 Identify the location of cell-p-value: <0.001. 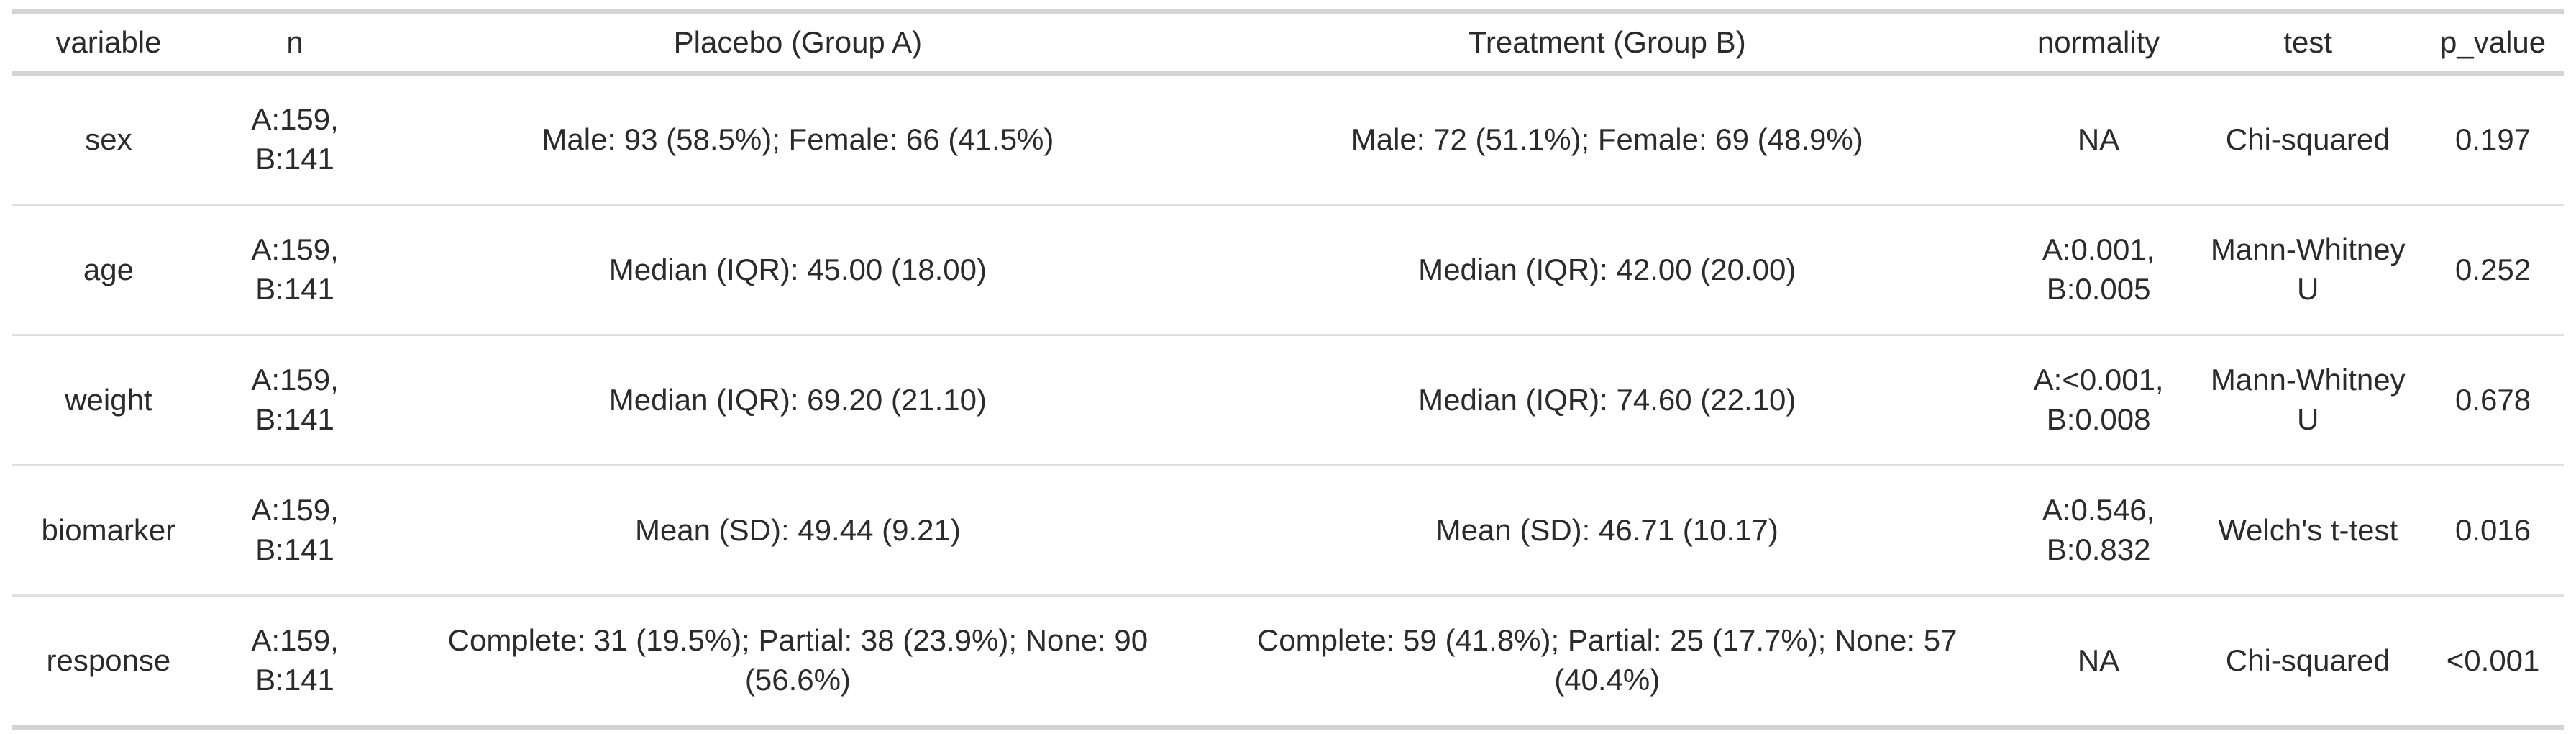
(2492, 662).